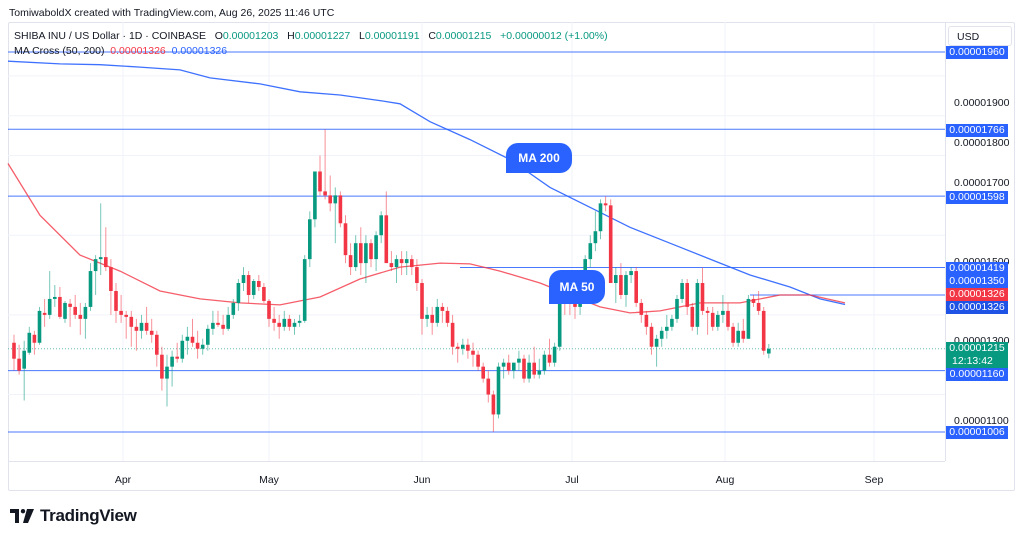 This screenshot has height=541, width=1024. What do you see at coordinates (59, 51) in the screenshot?
I see `indicator-title: MA Cross (50, 200)` at bounding box center [59, 51].